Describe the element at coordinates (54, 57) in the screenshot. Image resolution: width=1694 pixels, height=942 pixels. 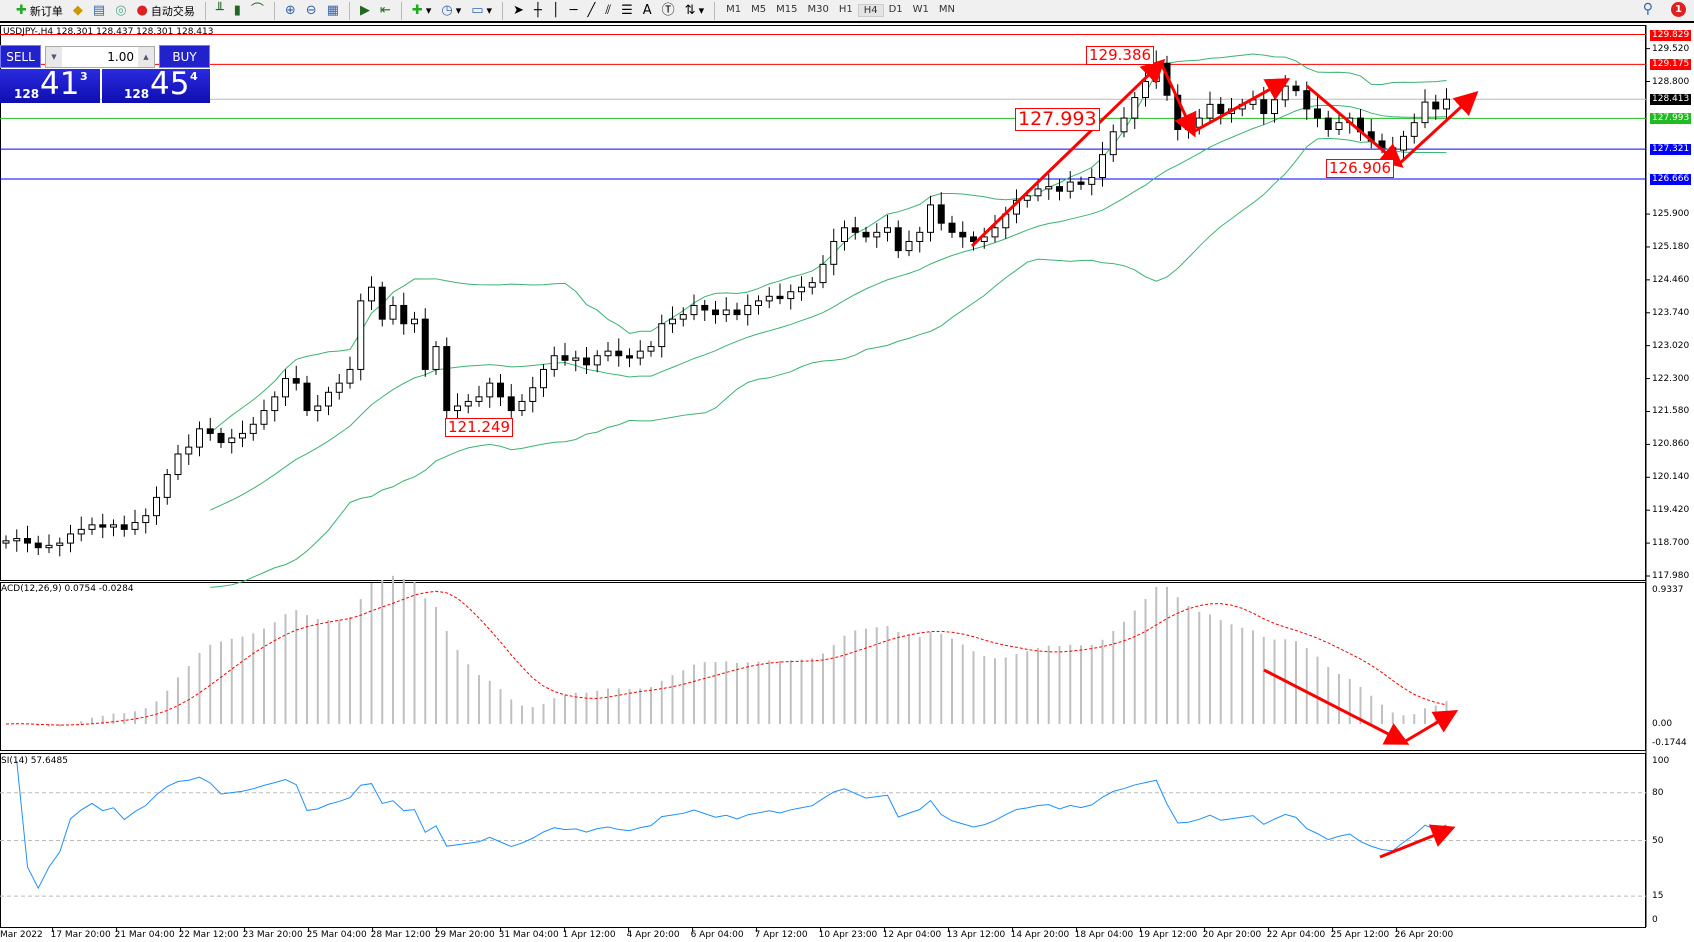
I see `decrease-lots-button: ▼` at that location.